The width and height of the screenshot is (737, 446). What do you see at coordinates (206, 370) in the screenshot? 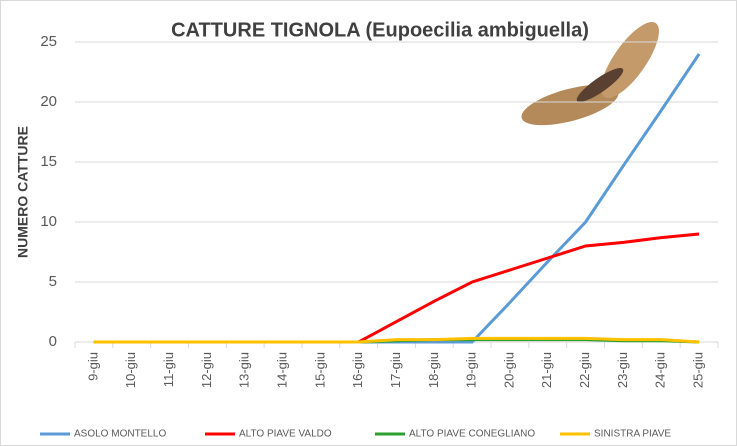
I see `x-tick-label: 12-giu` at bounding box center [206, 370].